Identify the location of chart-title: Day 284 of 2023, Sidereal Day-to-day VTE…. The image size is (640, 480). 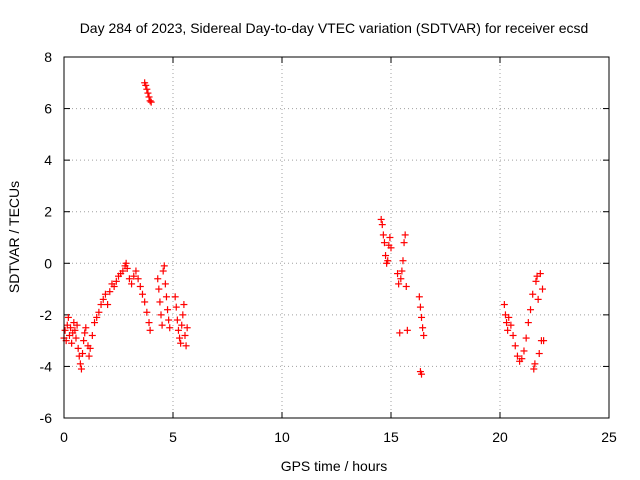
(334, 28).